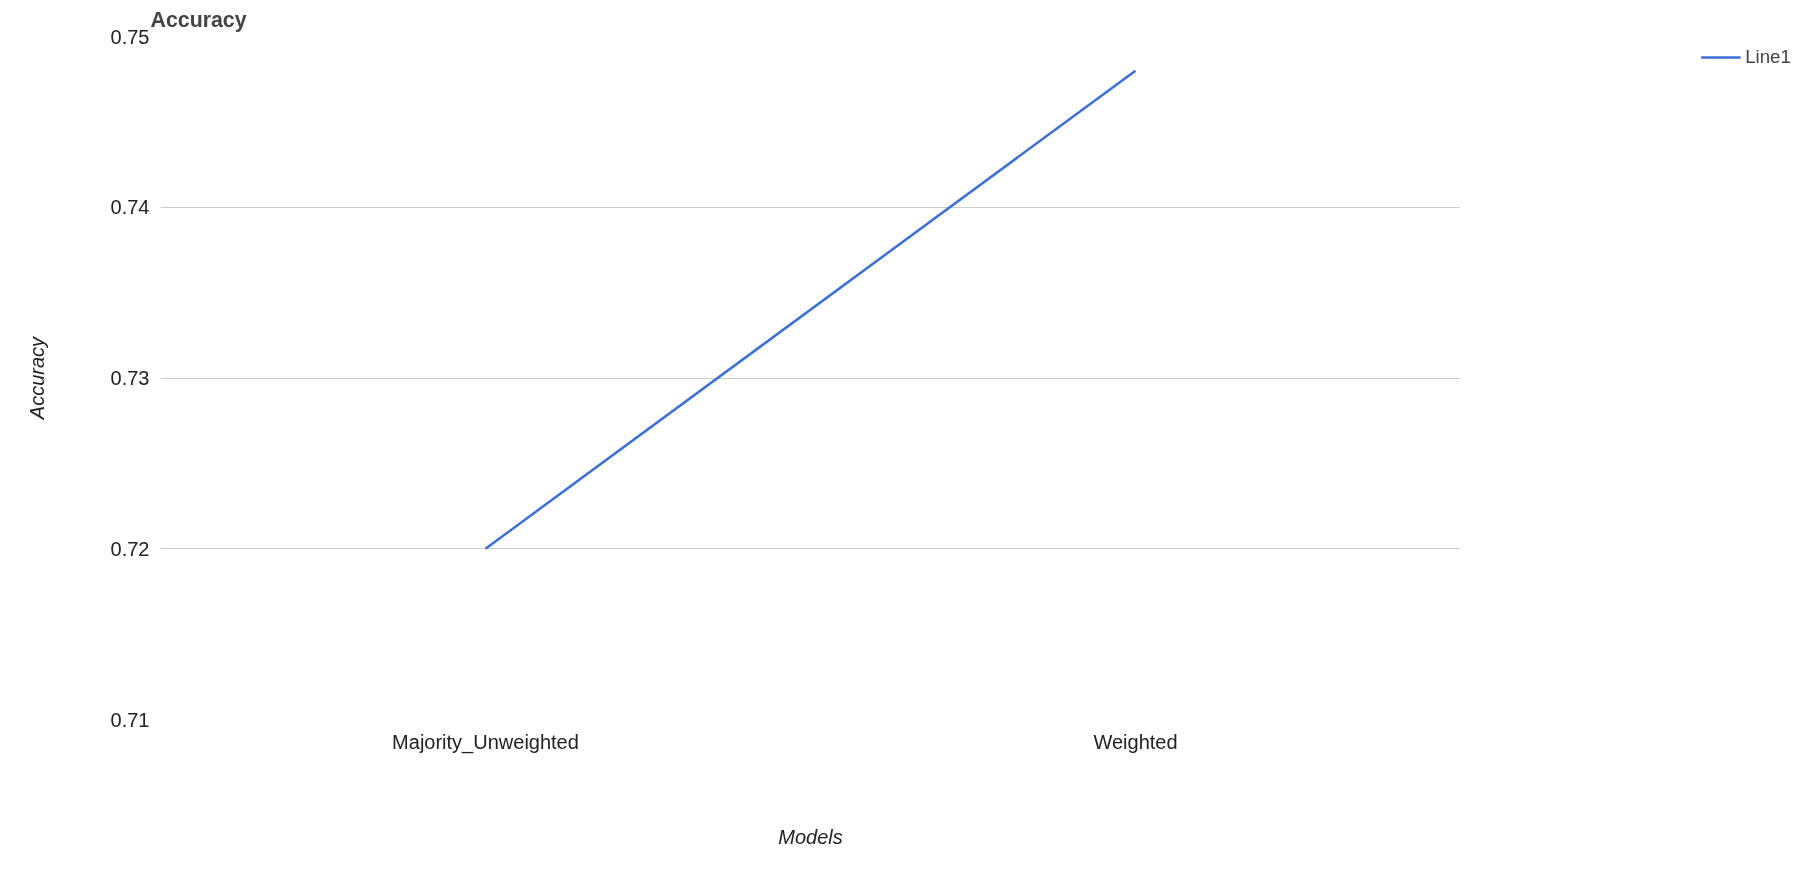 Image resolution: width=1819 pixels, height=894 pixels. What do you see at coordinates (130, 719) in the screenshot?
I see `y-tick-label: 0.71` at bounding box center [130, 719].